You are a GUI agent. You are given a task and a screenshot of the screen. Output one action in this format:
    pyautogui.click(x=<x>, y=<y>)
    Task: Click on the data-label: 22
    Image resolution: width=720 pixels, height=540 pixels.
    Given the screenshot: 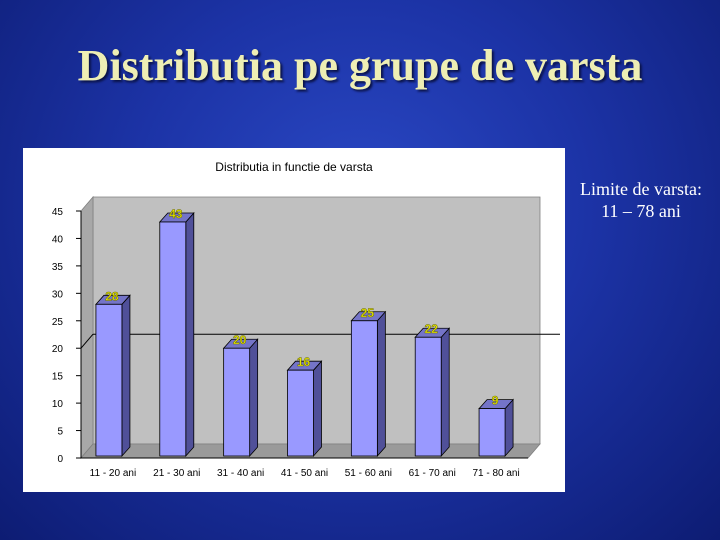 What is the action you would take?
    pyautogui.click(x=432, y=329)
    